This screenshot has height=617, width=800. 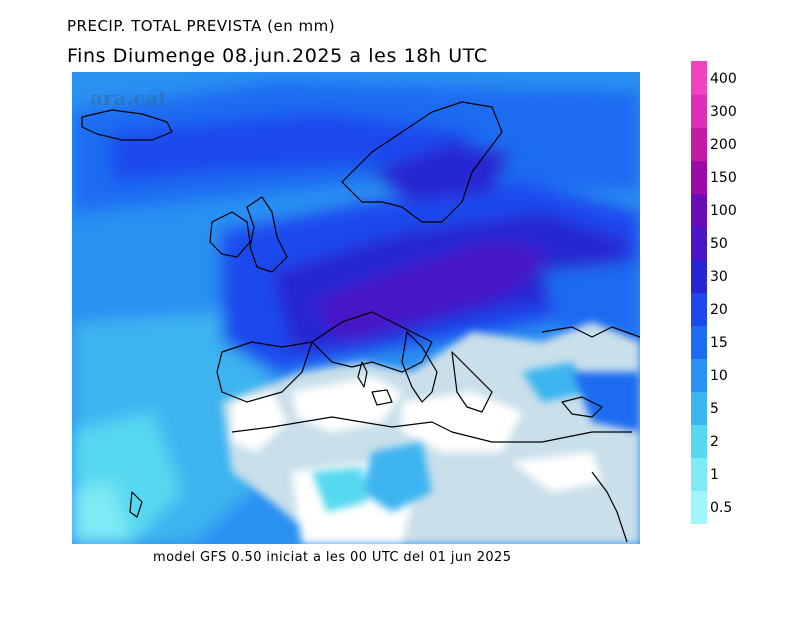 What do you see at coordinates (723, 111) in the screenshot?
I see `legend-label: 300` at bounding box center [723, 111].